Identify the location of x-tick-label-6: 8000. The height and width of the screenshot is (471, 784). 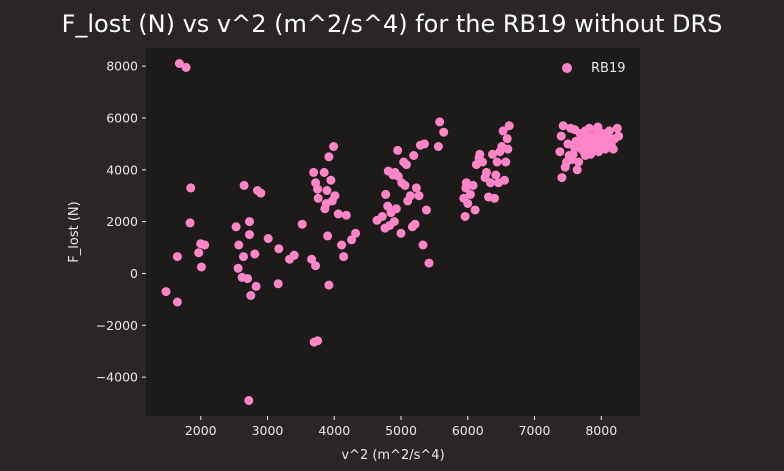
(601, 430).